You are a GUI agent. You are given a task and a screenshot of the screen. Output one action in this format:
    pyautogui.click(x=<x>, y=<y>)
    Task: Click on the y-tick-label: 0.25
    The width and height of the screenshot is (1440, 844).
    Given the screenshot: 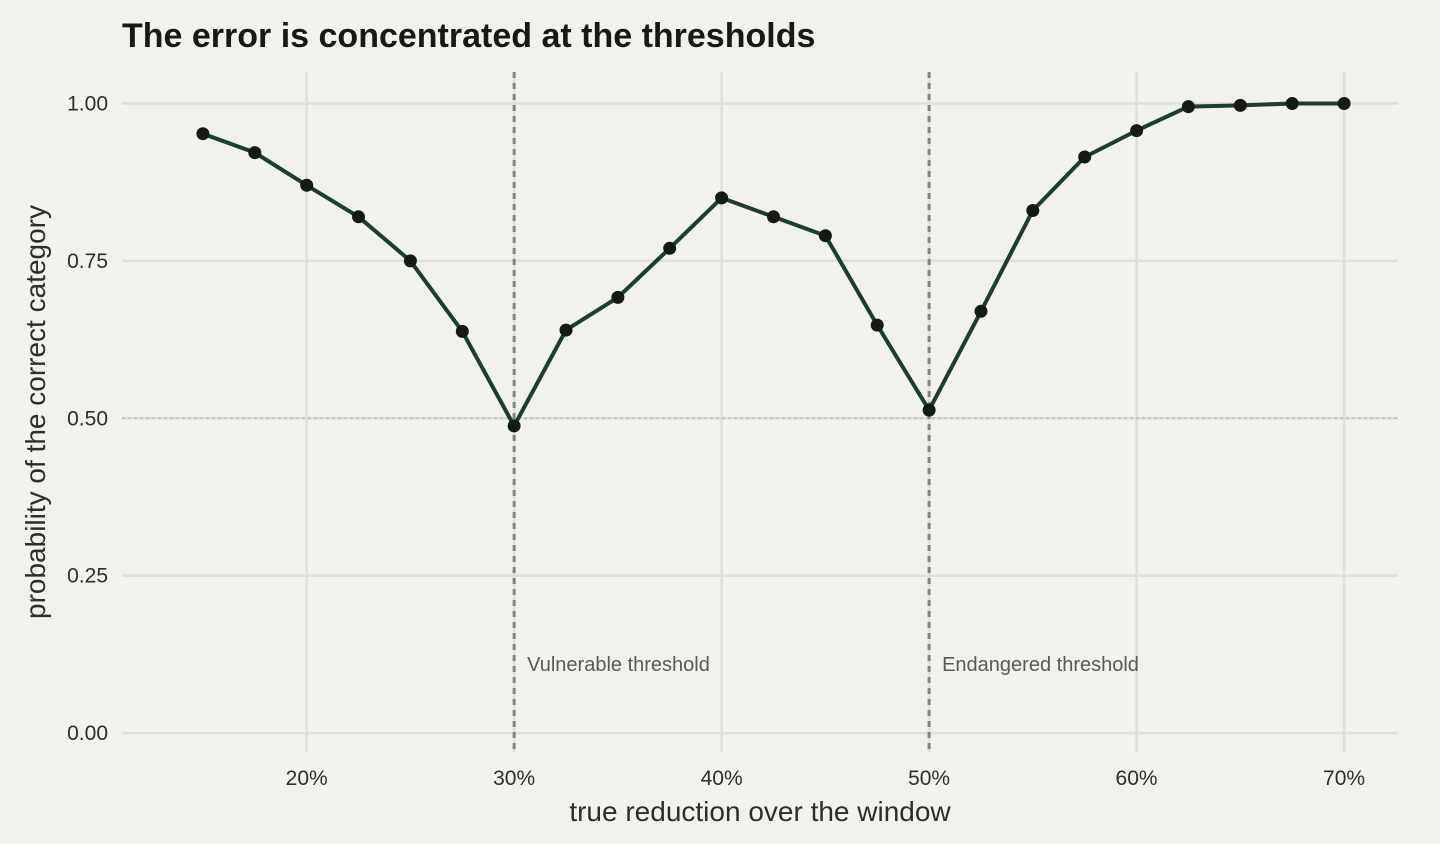 What is the action you would take?
    pyautogui.click(x=87, y=576)
    